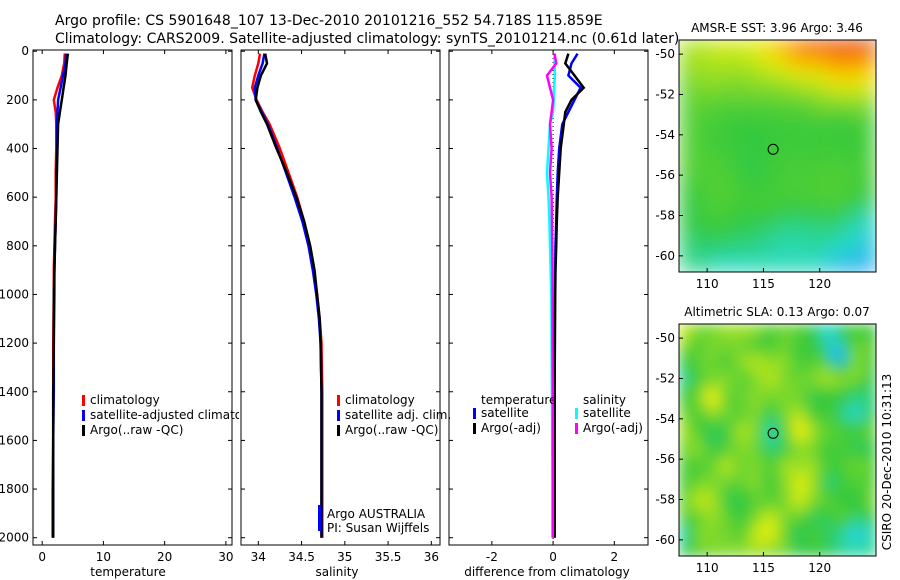  I want to click on sal-legend-2-swatch, so click(338, 430).